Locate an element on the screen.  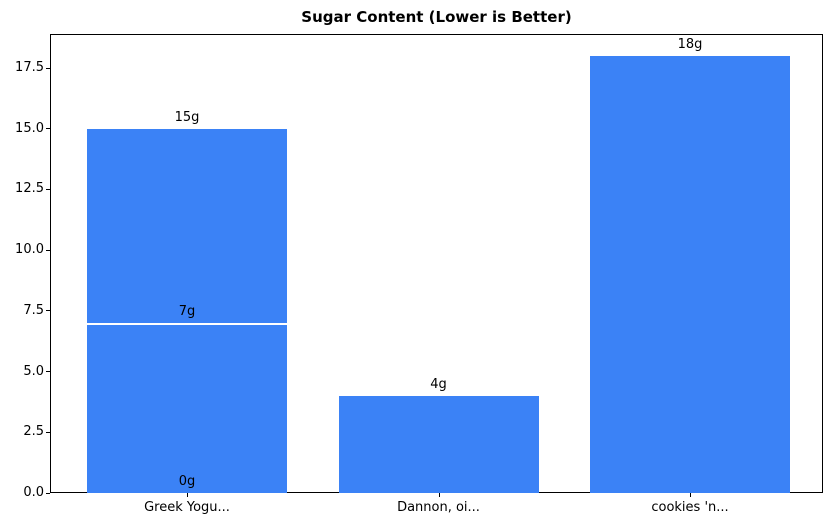
y-tick-label: 10.0 is located at coordinates (29, 250).